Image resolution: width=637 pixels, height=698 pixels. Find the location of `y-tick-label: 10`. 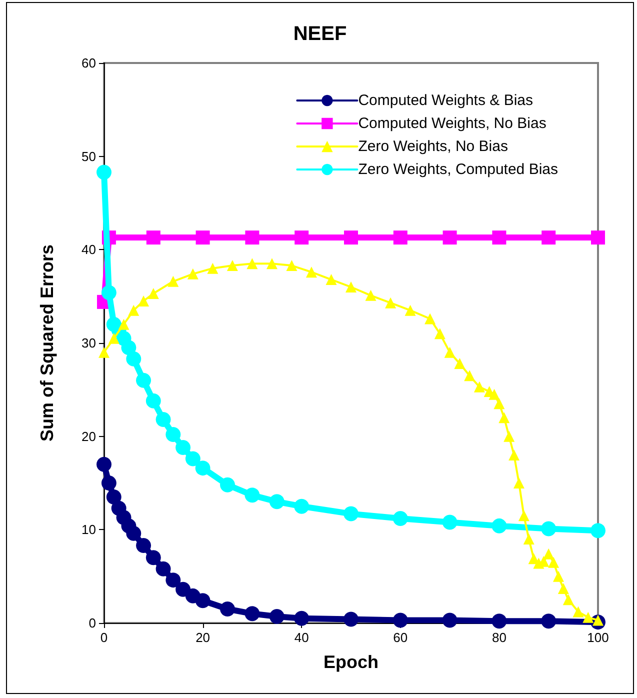

y-tick-label: 10 is located at coordinates (89, 530).